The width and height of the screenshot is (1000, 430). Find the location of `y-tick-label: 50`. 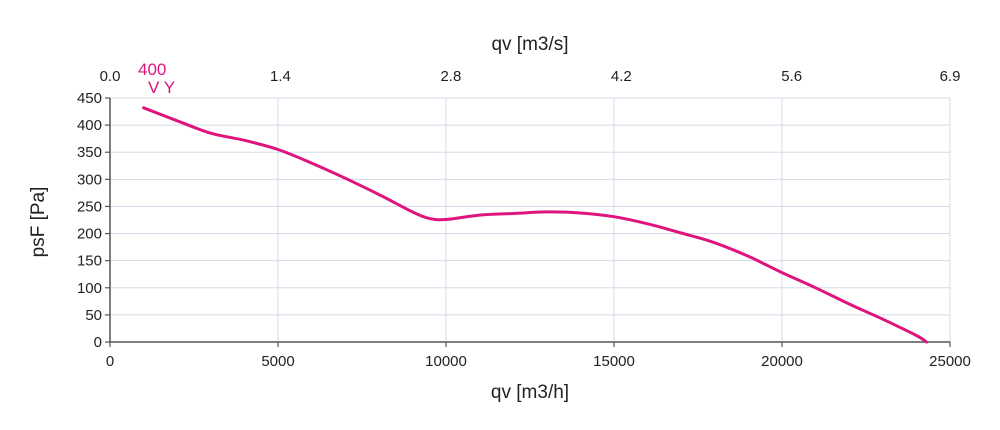

y-tick-label: 50 is located at coordinates (93, 315).